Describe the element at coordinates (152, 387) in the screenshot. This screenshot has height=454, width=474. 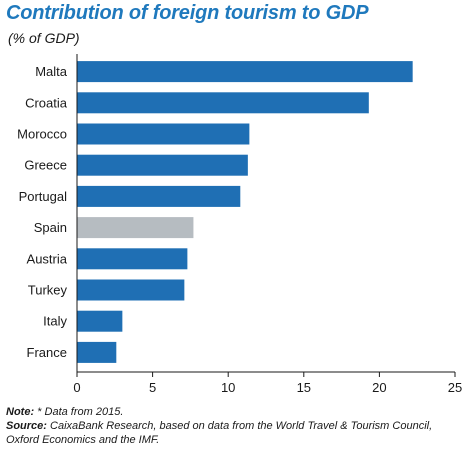
I see `x-tick-label-5: 5` at that location.